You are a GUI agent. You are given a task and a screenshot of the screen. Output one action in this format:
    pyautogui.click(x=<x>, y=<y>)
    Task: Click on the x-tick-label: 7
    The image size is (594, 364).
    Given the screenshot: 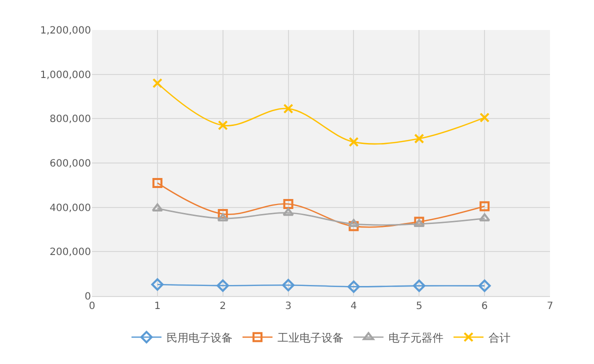 What is the action you would take?
    pyautogui.click(x=550, y=306)
    